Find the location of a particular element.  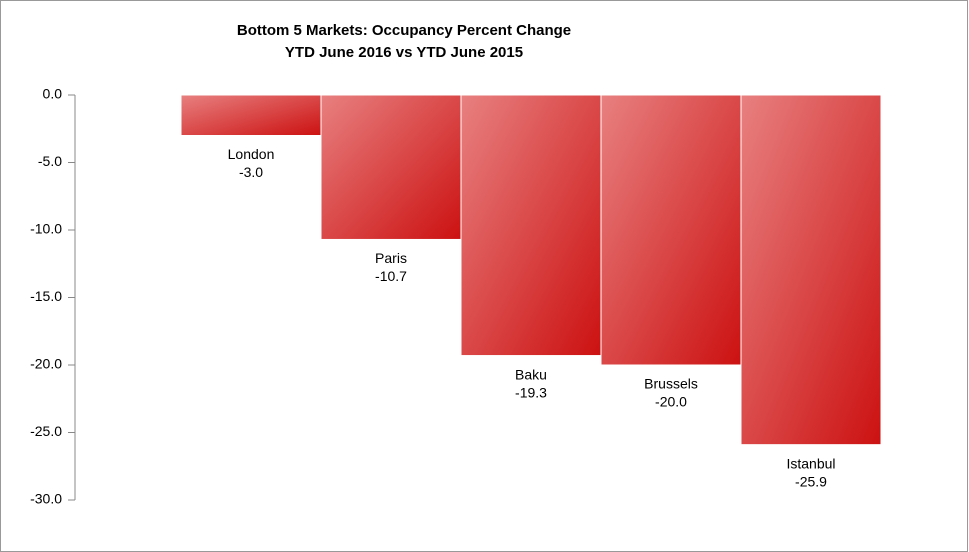

y-tick-label: -15.0 is located at coordinates (46, 296).